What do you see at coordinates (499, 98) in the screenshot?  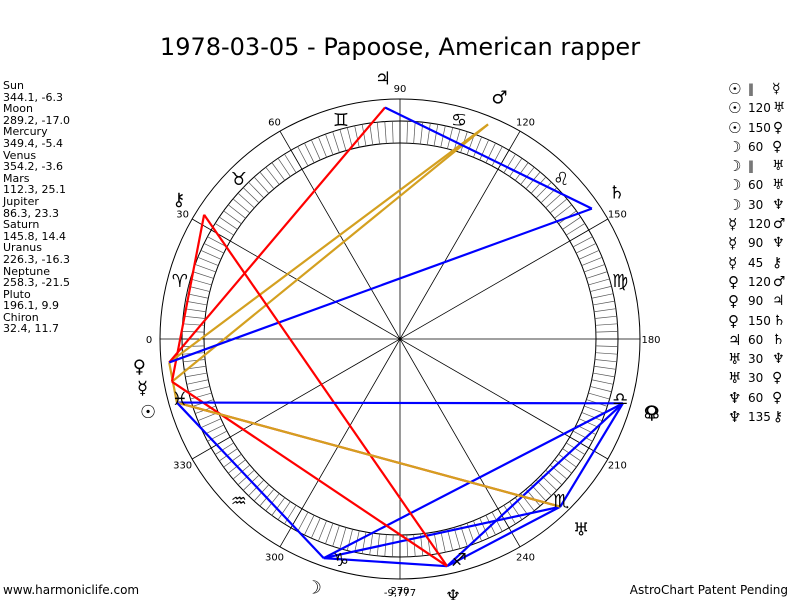 I see `mars-icon: ♂` at bounding box center [499, 98].